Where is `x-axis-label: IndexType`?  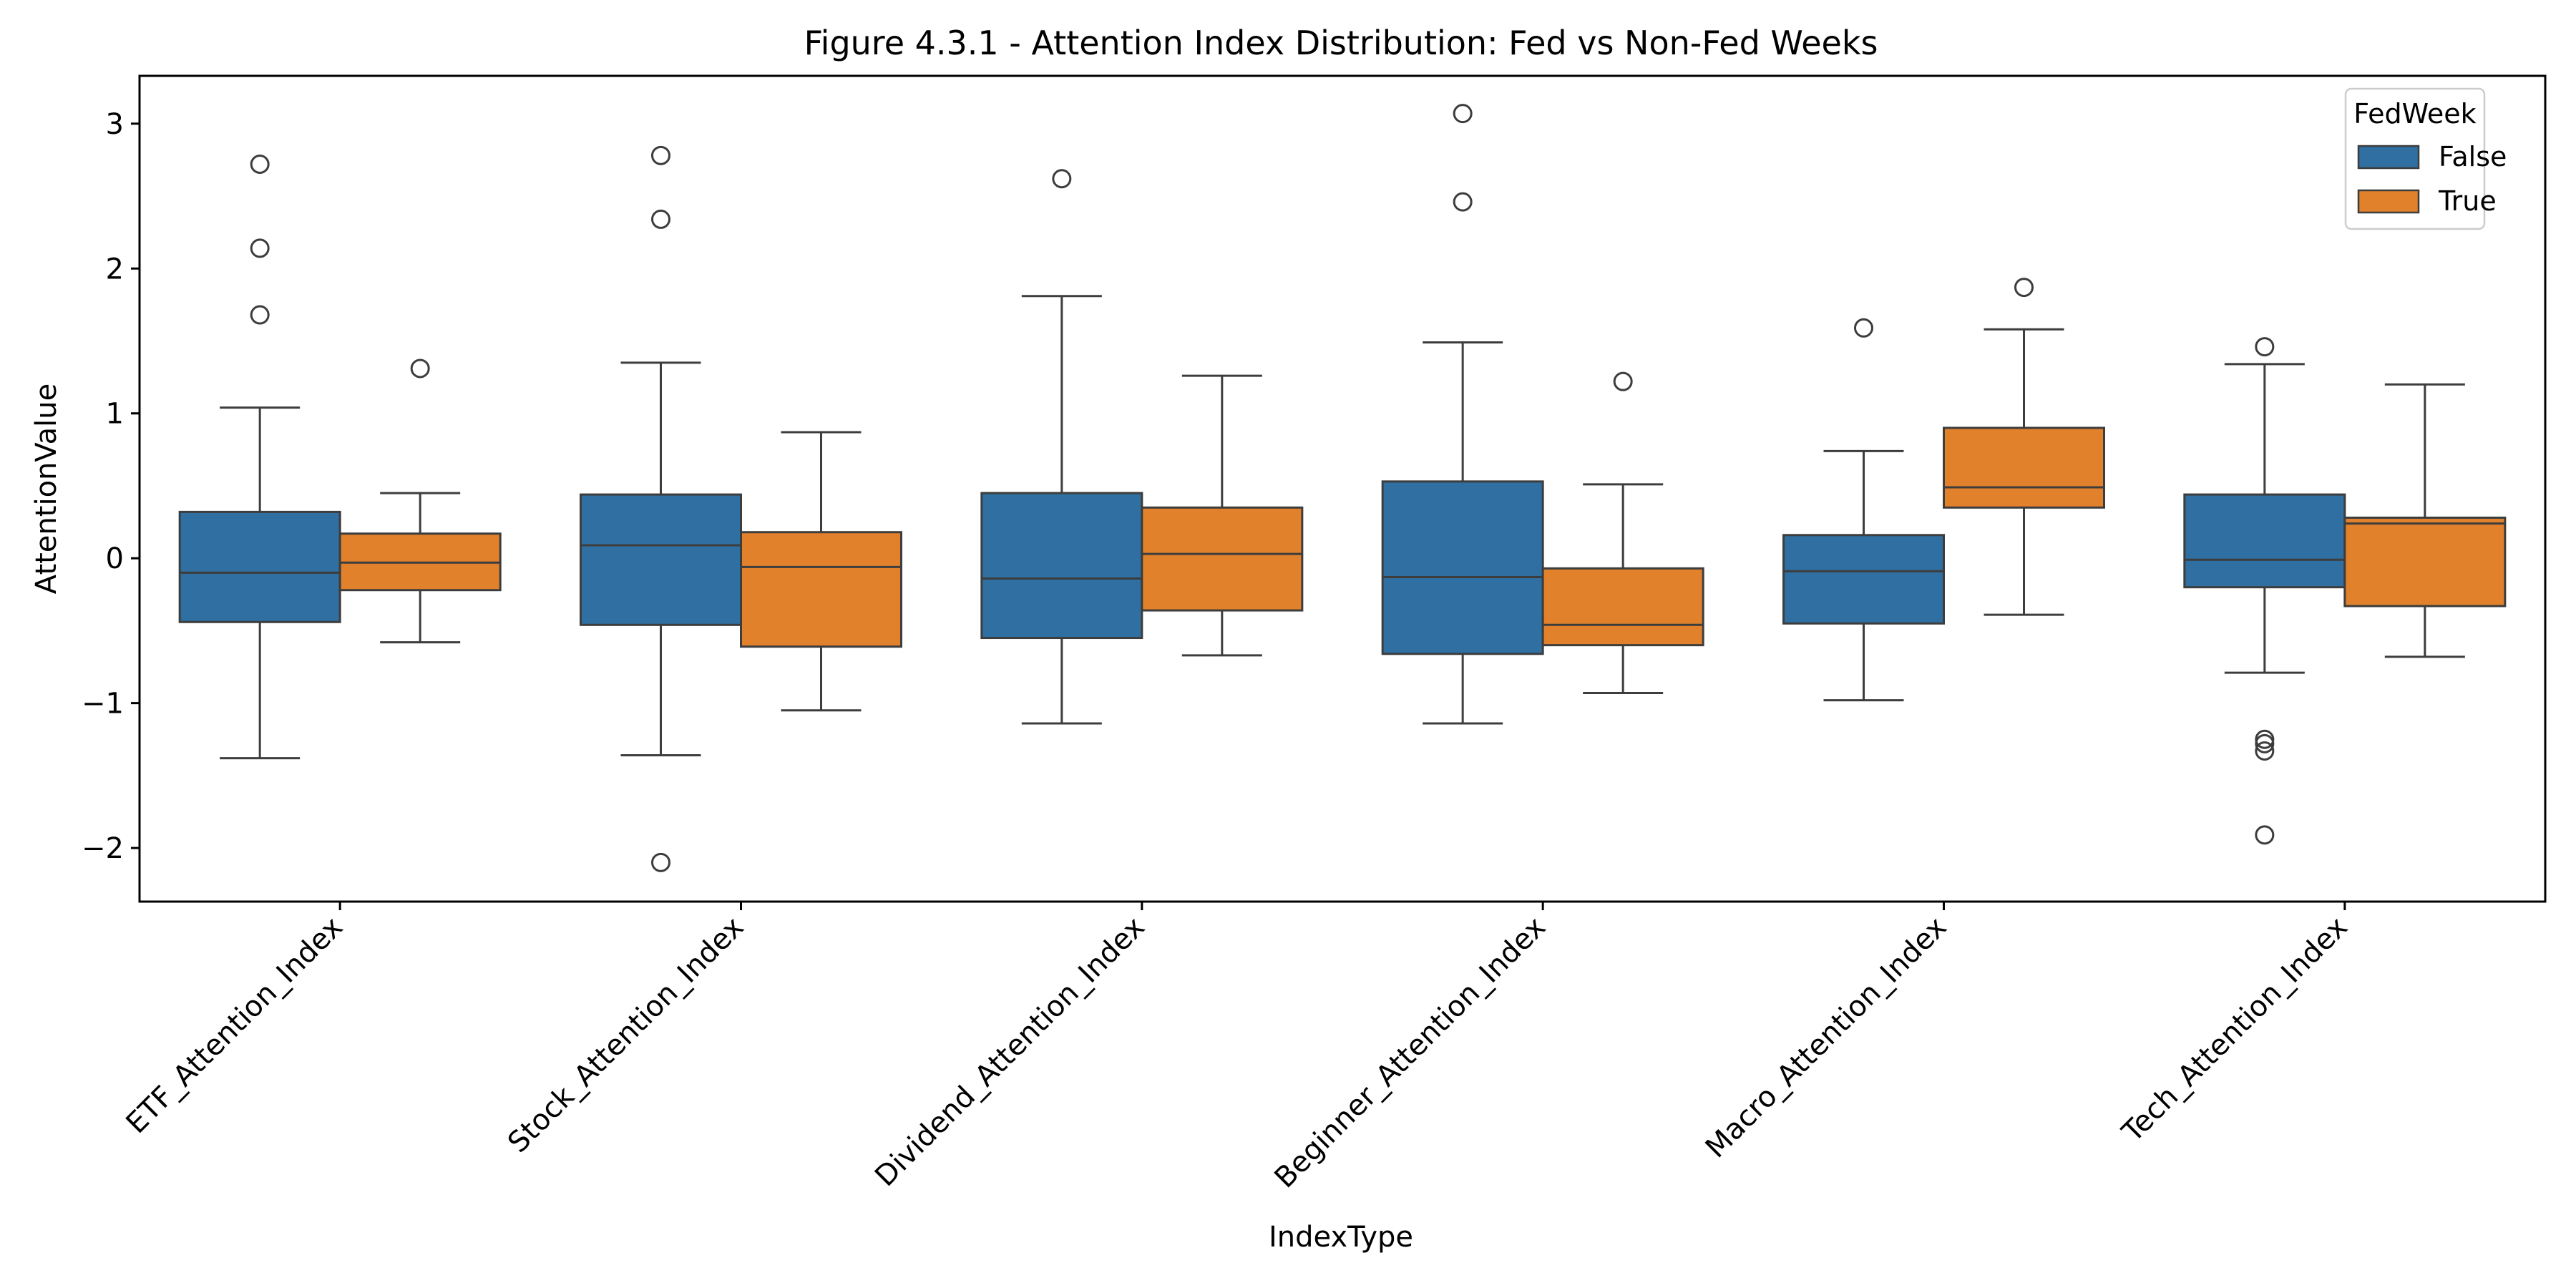
x-axis-label: IndexType is located at coordinates (1341, 1237).